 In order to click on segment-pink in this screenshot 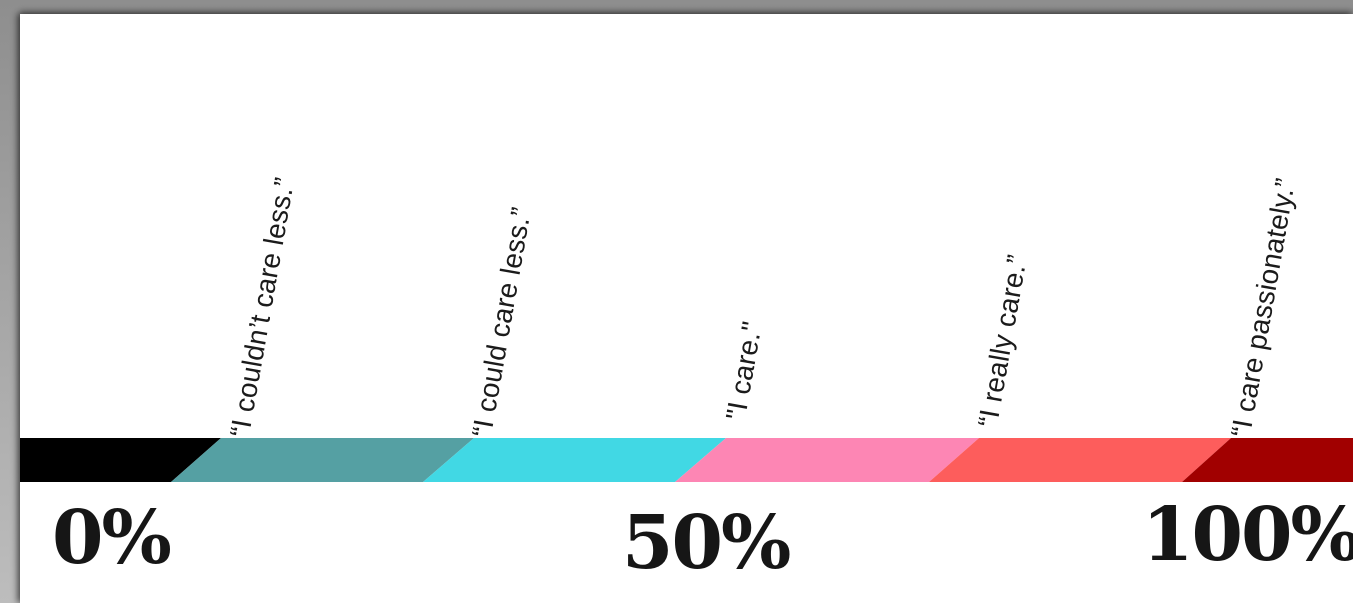, I will do `click(827, 460)`.